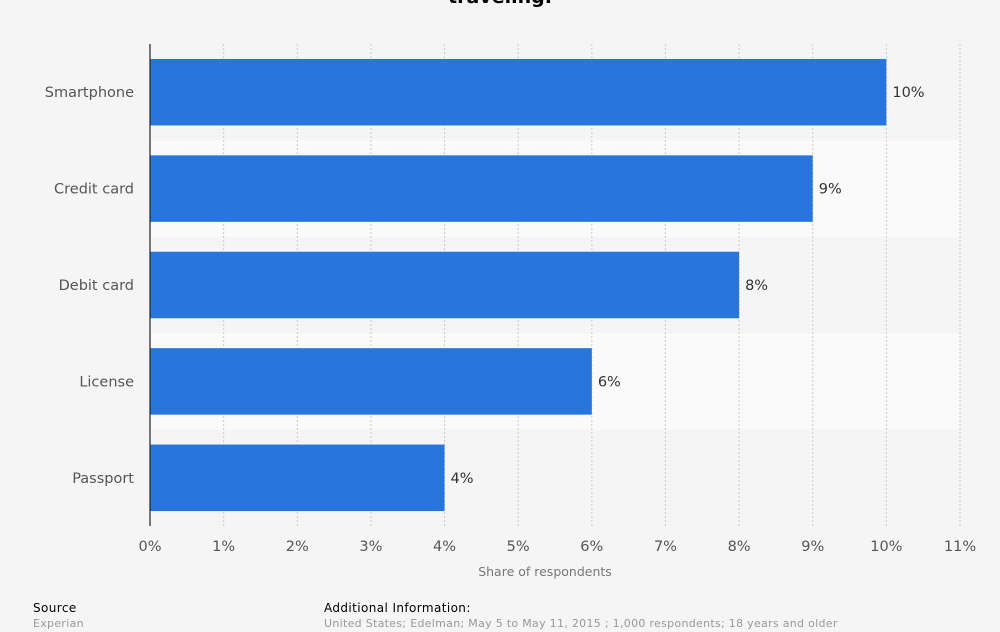 The width and height of the screenshot is (1000, 632). What do you see at coordinates (812, 547) in the screenshot?
I see `x-tick-label: 9%` at bounding box center [812, 547].